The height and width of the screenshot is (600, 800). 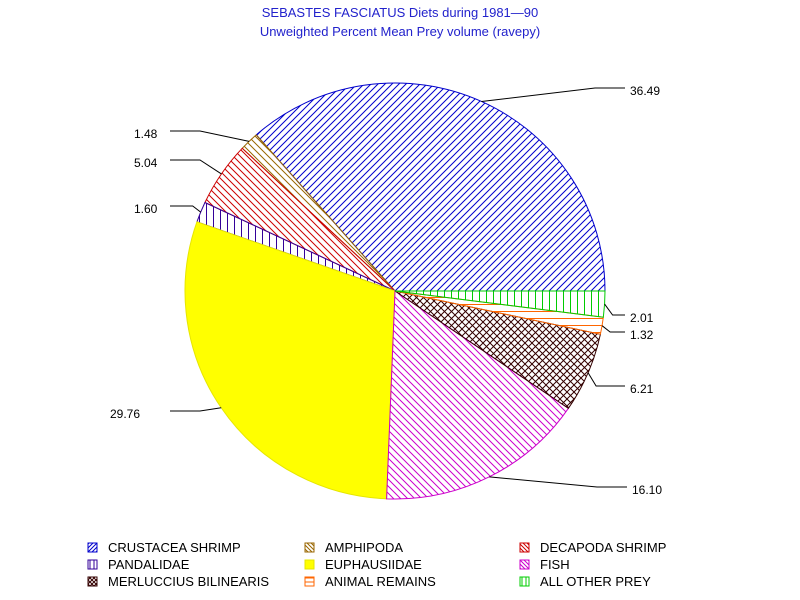 What do you see at coordinates (595, 581) in the screenshot?
I see `legend-label-all-other-prey: ALL OTHER PREY` at bounding box center [595, 581].